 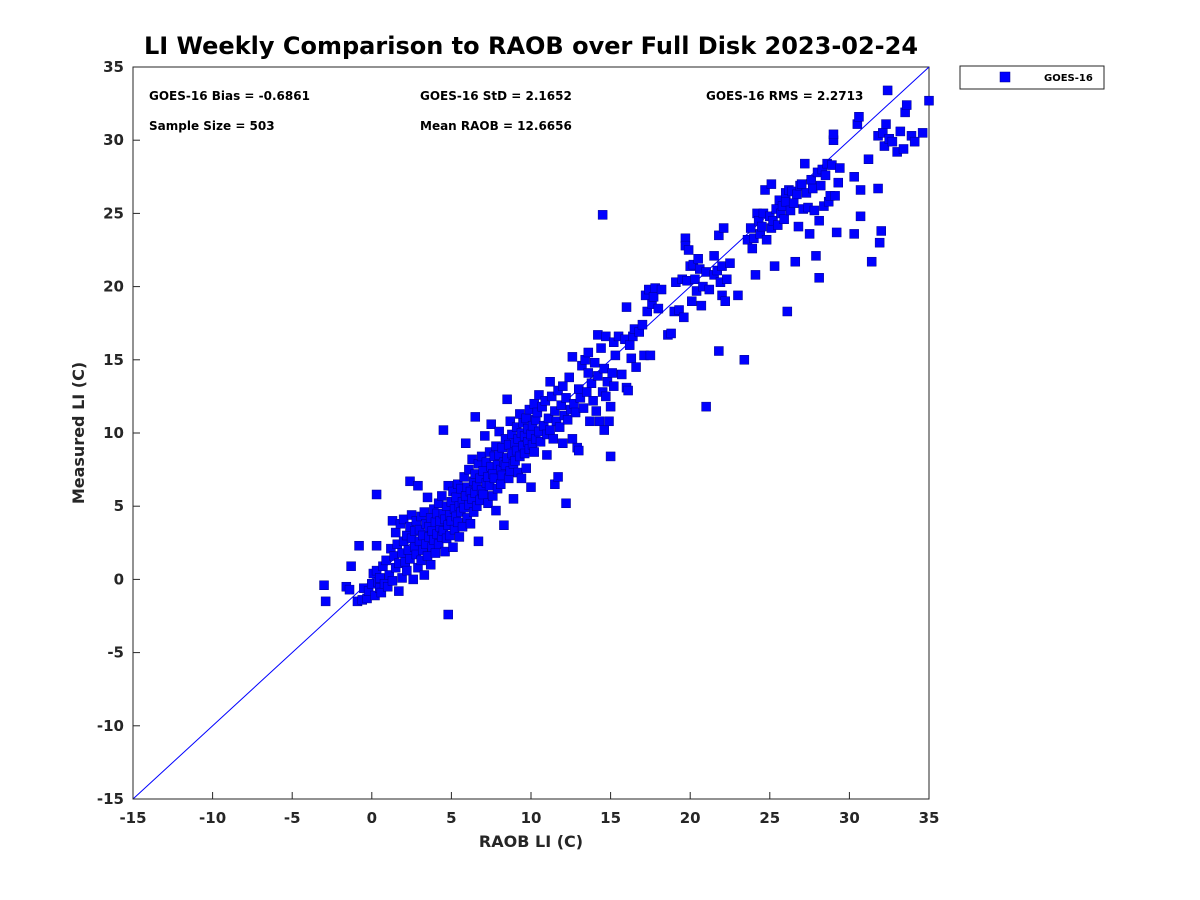 What do you see at coordinates (784, 96) in the screenshot?
I see `stat-rms: GOES-16 RMS = 2.2713` at bounding box center [784, 96].